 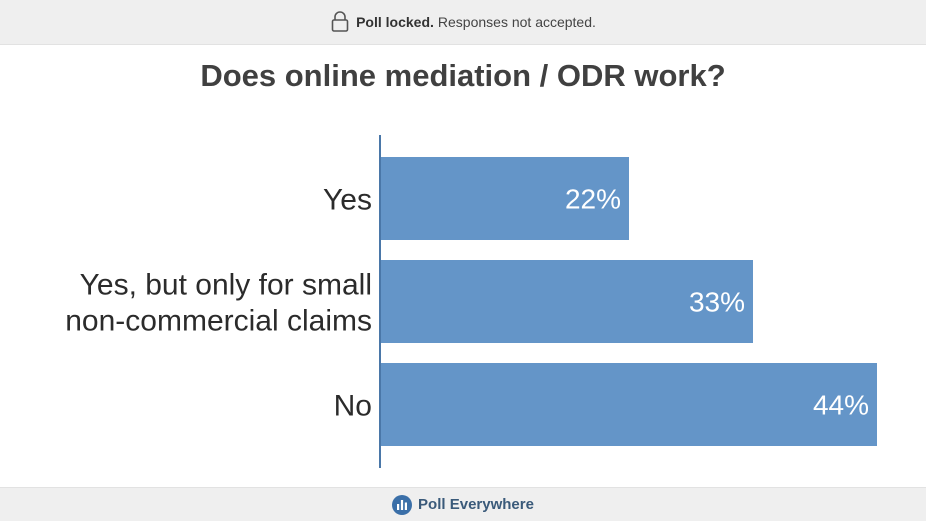 I want to click on bar-value-label-0: 22%, so click(x=593, y=199).